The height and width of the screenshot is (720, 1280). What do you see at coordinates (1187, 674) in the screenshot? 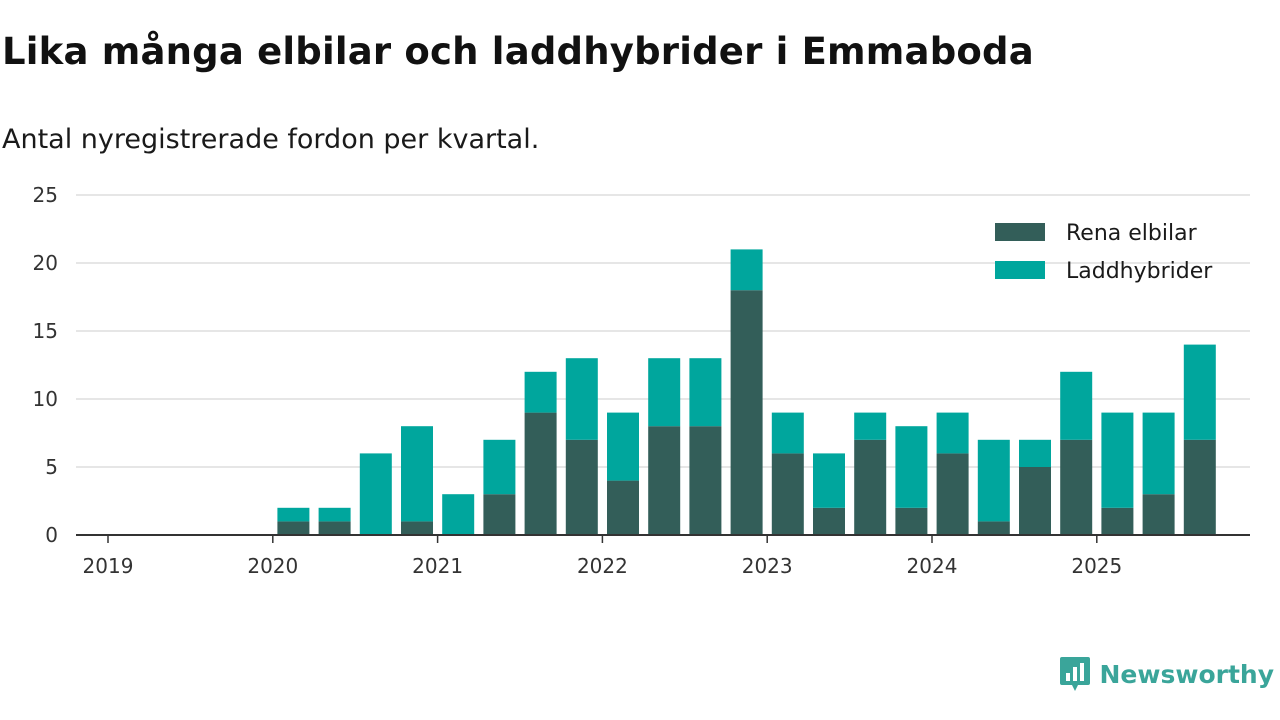
I see `brand-name: Newsworthy` at bounding box center [1187, 674].